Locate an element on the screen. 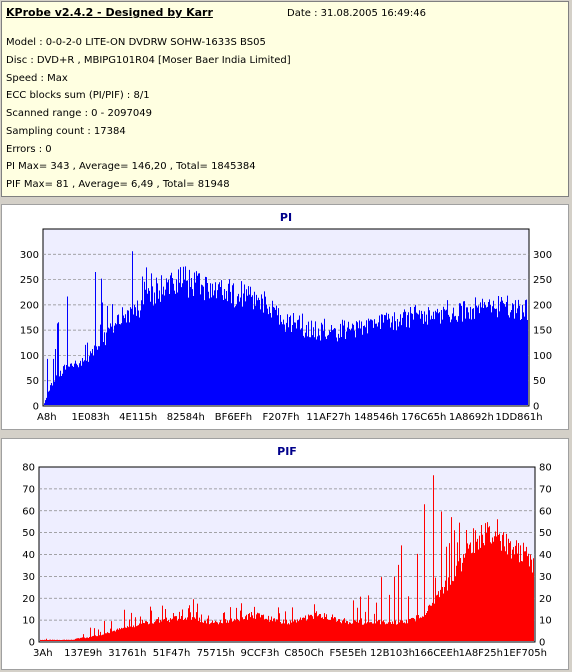 The image size is (572, 672). pif-ytick-left: 20 is located at coordinates (28, 599).